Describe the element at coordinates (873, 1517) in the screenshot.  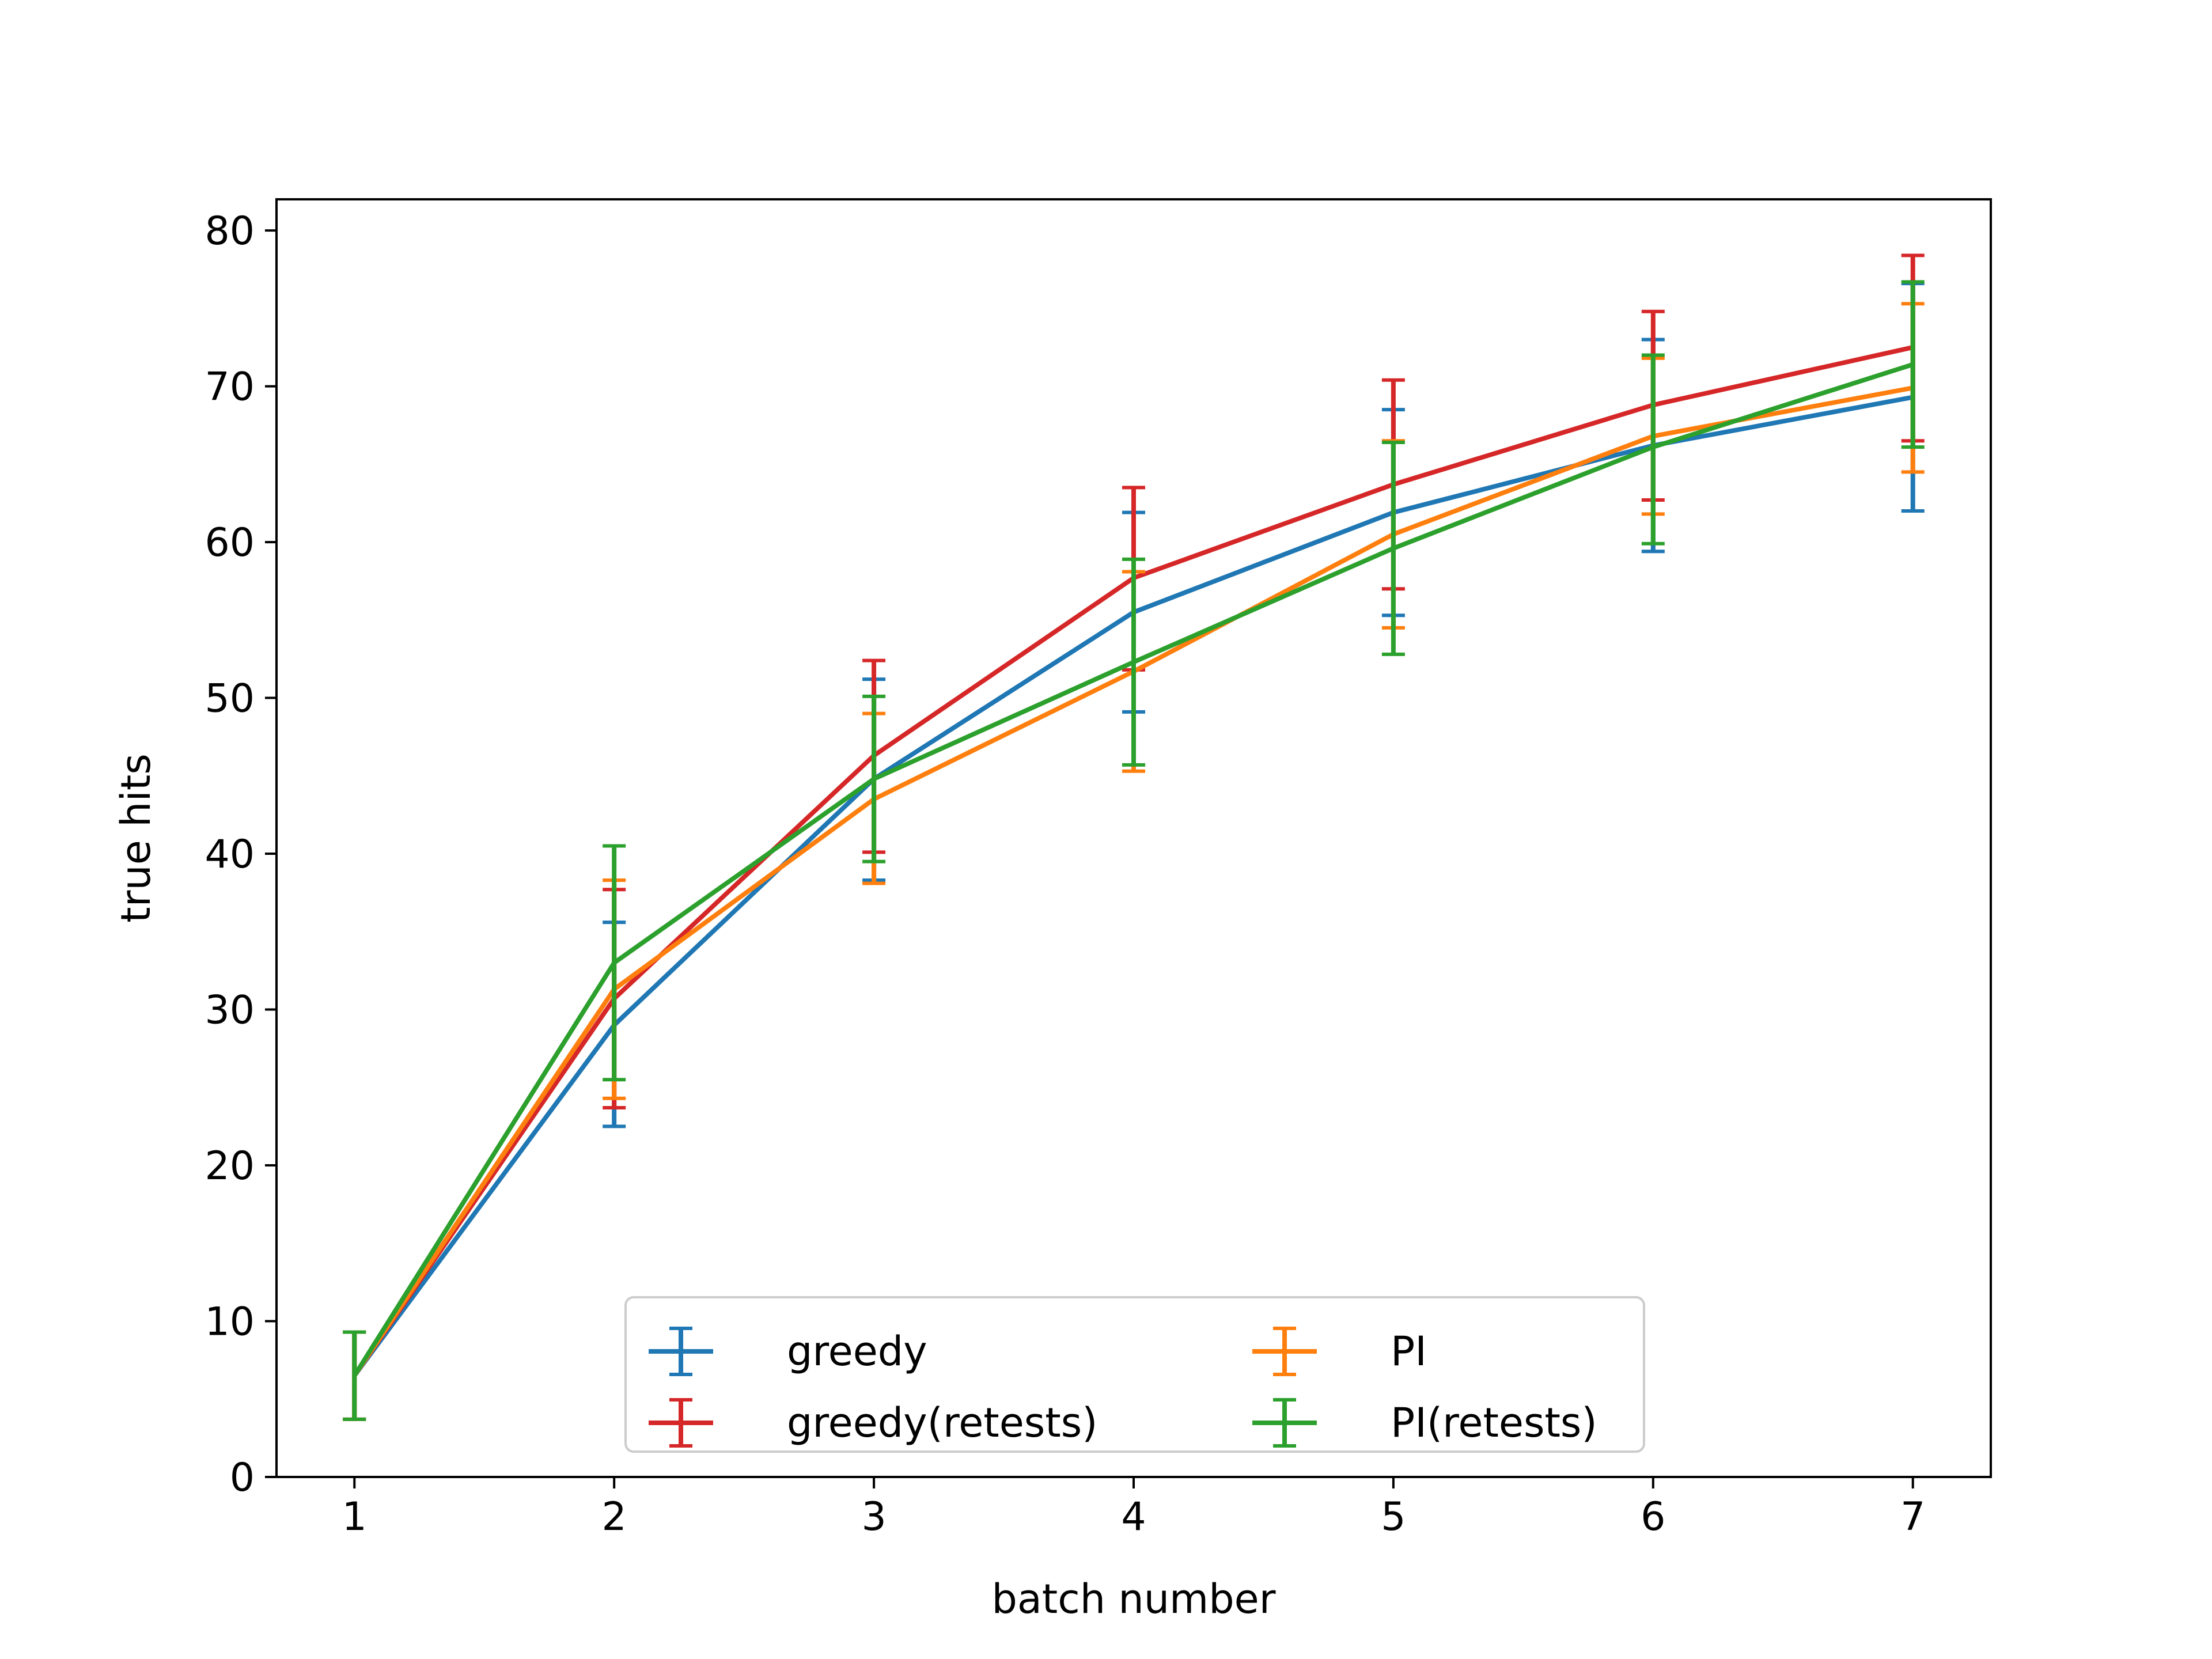
I see `x-tick-label: 3` at that location.